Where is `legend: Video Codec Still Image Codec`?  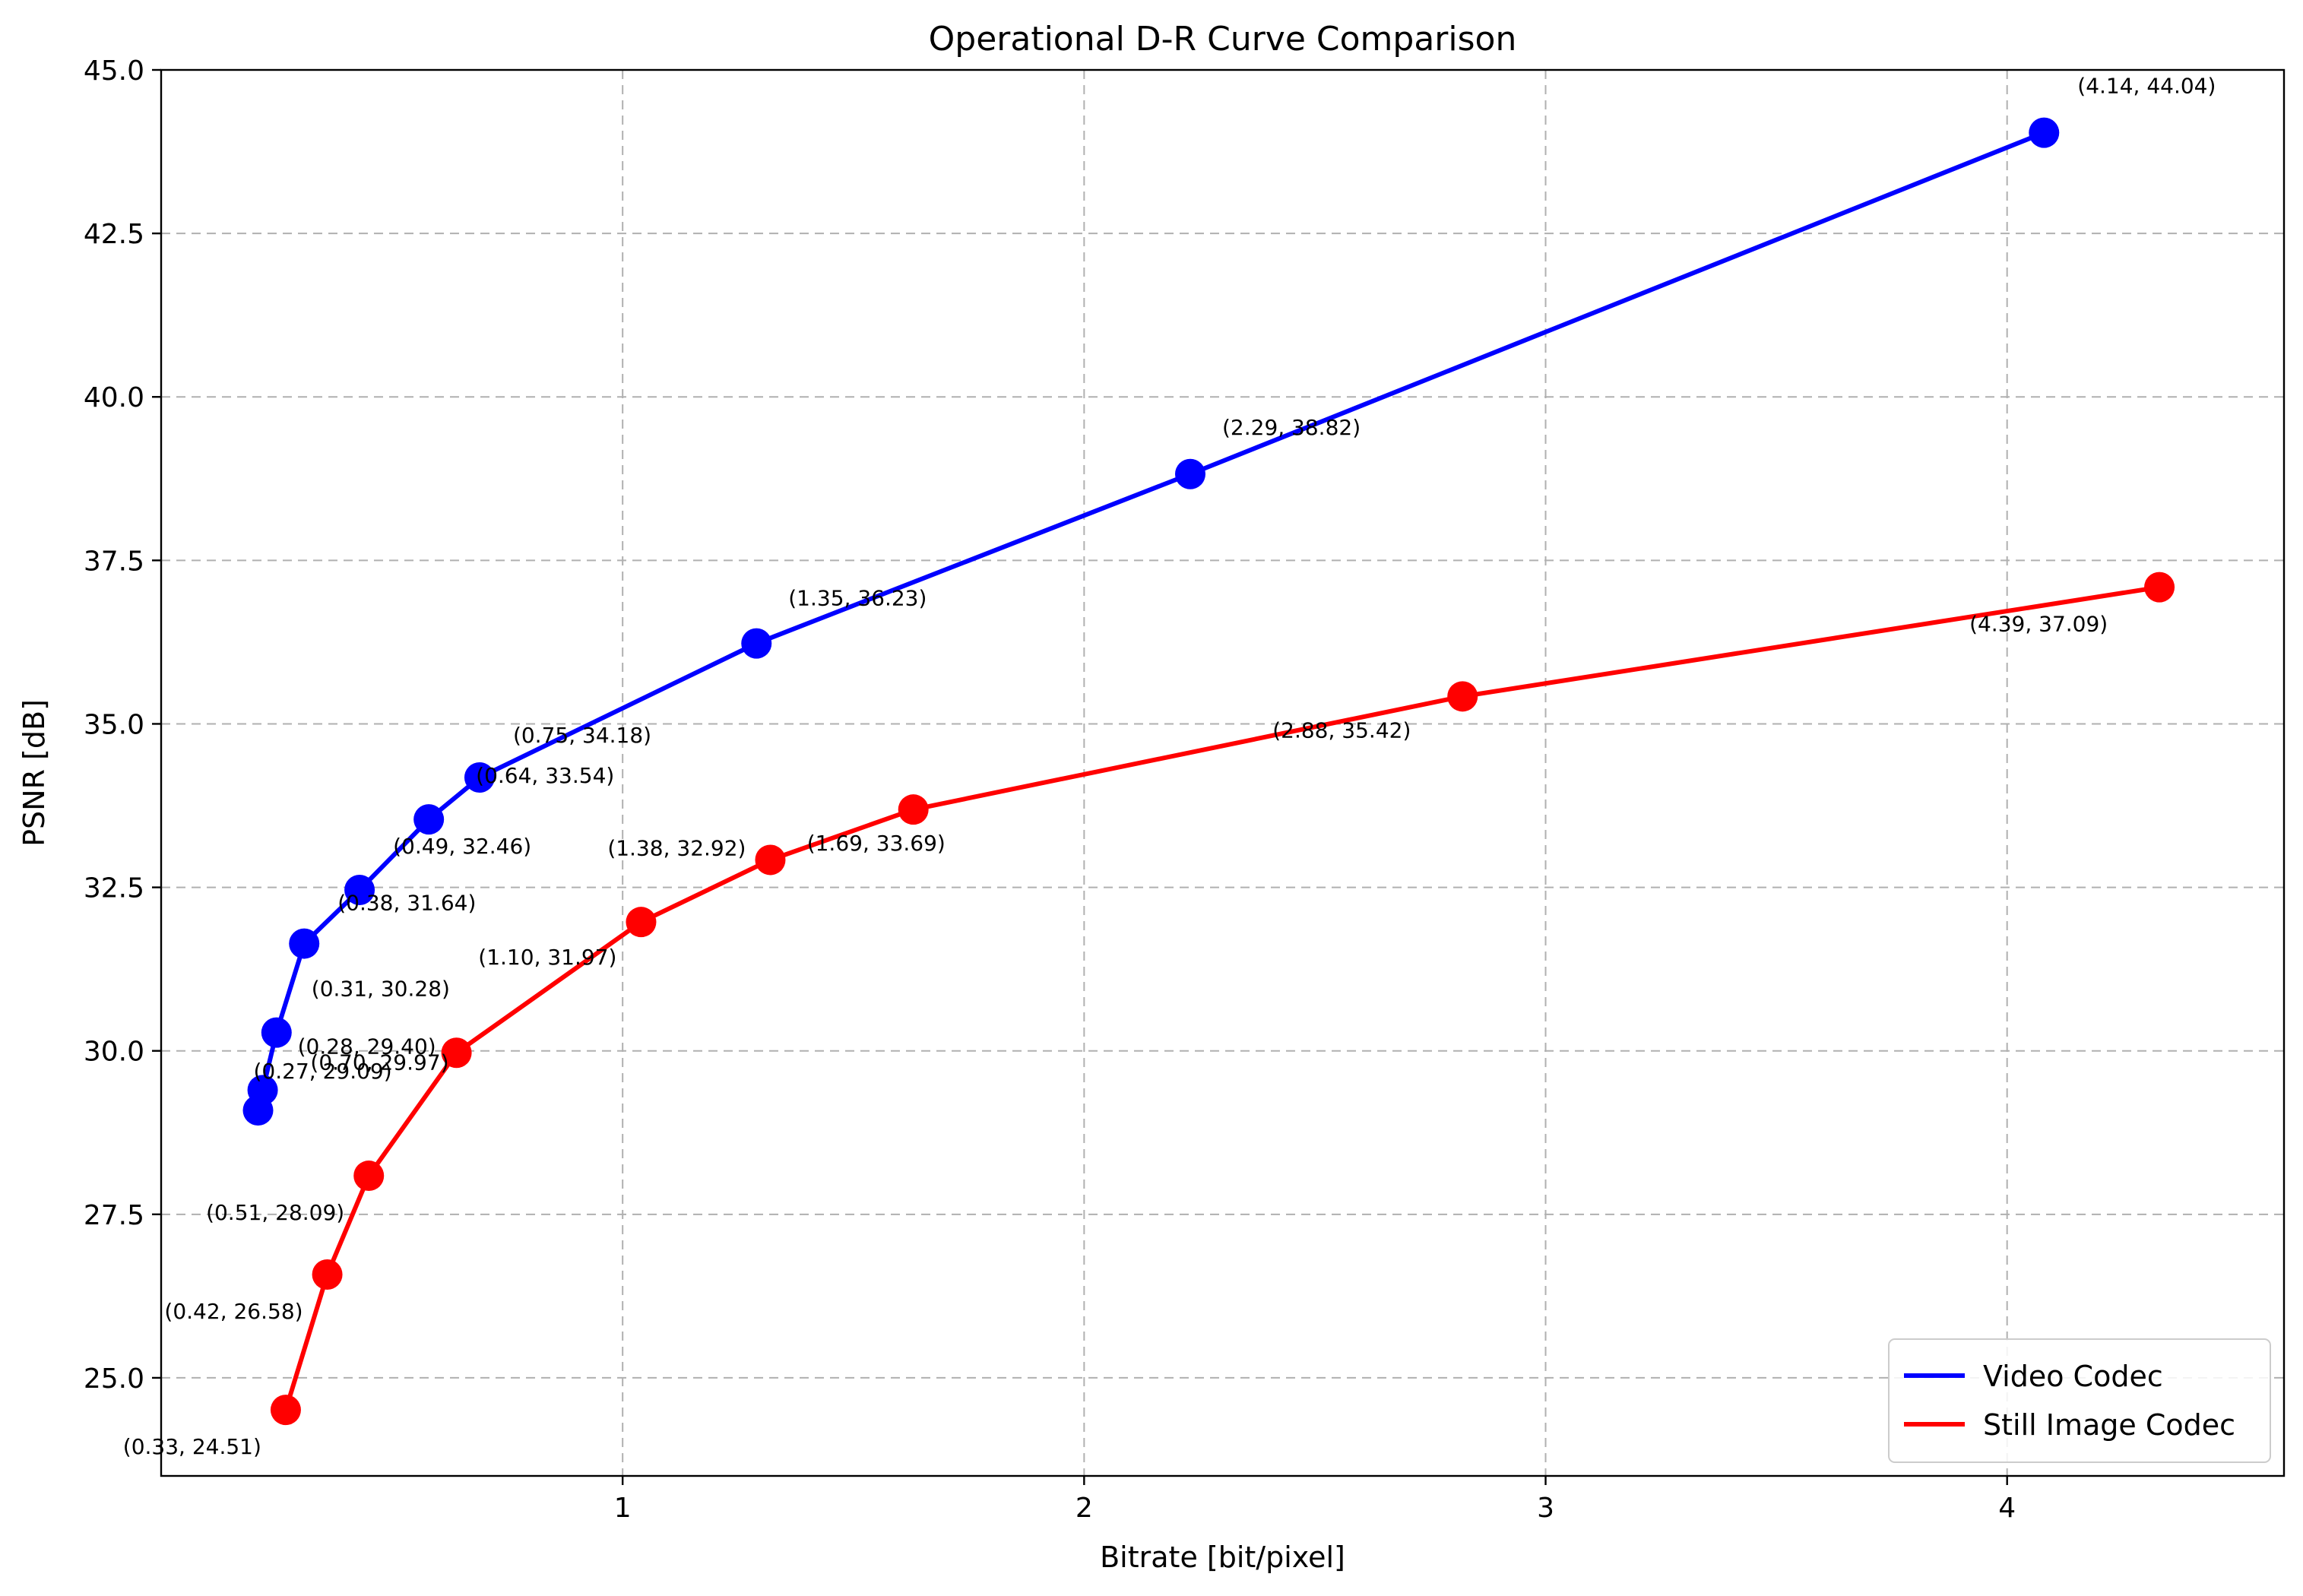
legend: Video Codec Still Image Codec is located at coordinates (2079, 1400).